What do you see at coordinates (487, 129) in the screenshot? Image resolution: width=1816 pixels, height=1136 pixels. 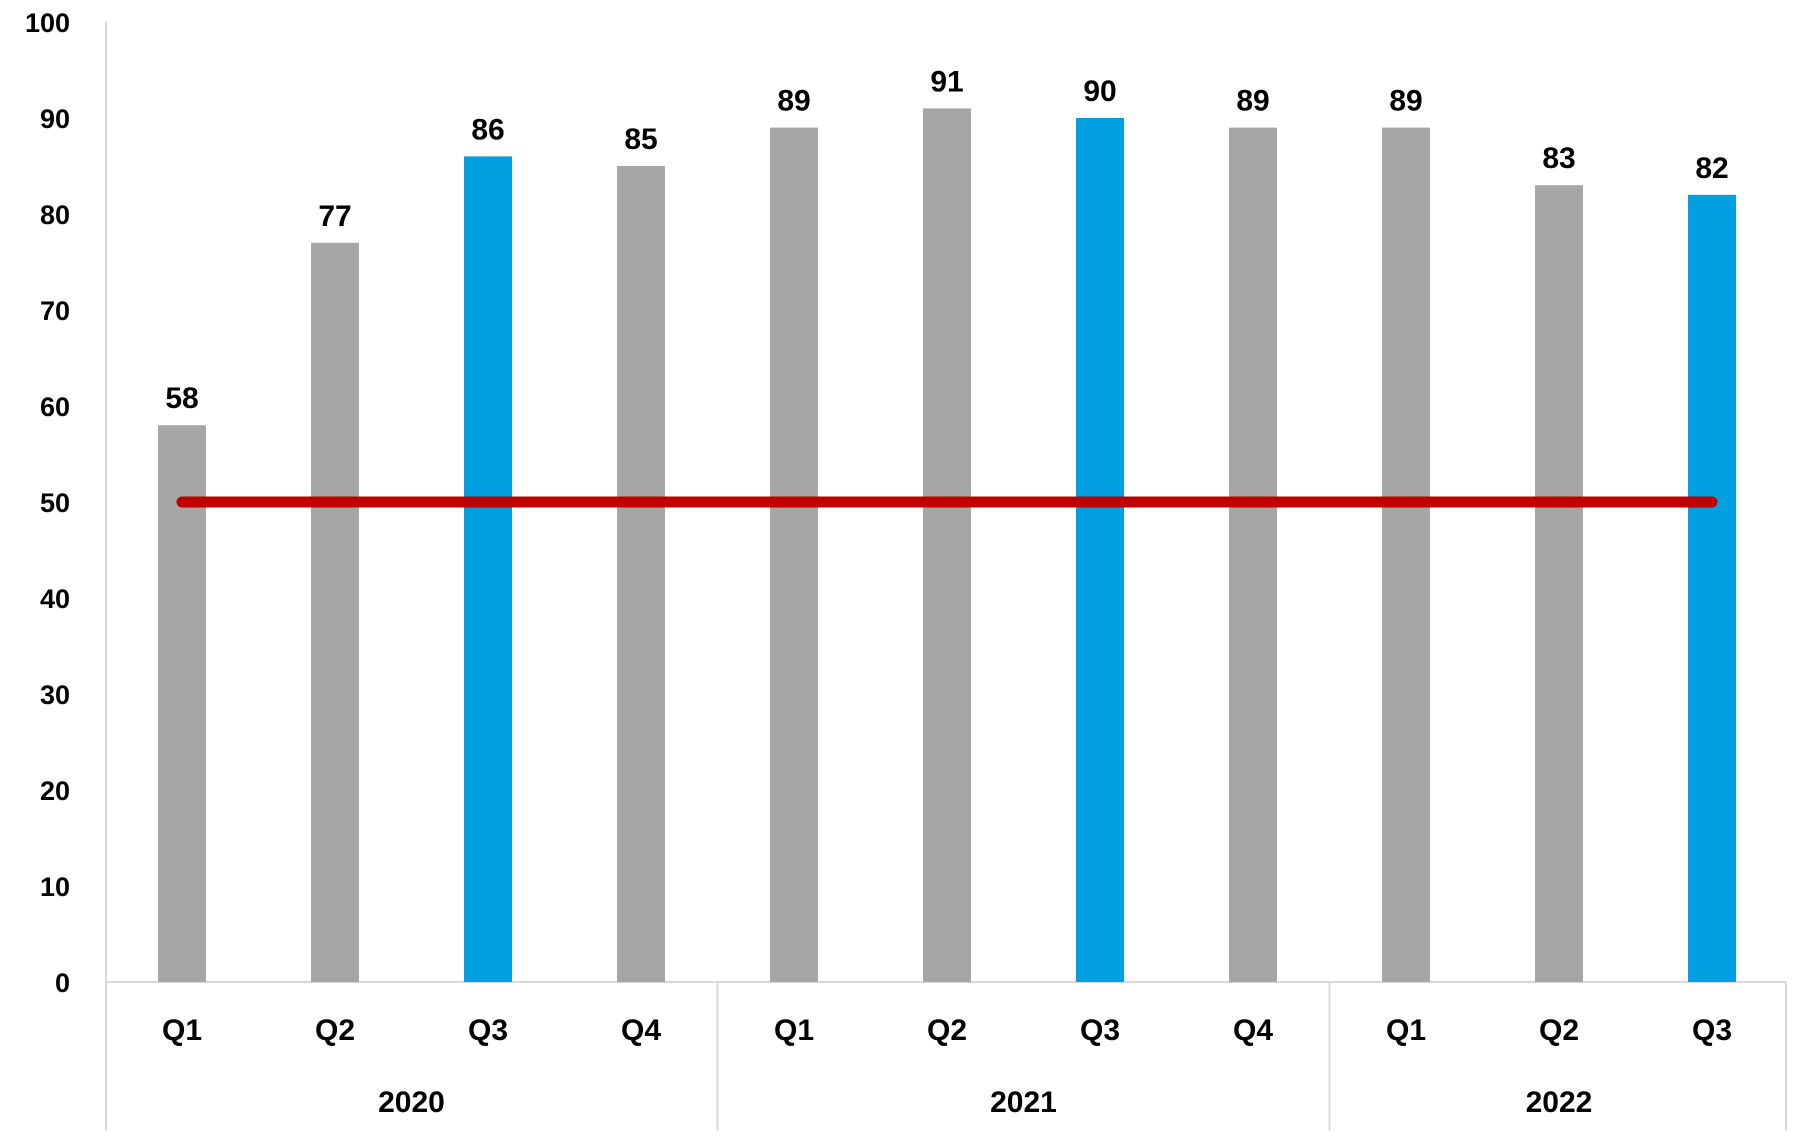 I see `data-label: 86` at bounding box center [487, 129].